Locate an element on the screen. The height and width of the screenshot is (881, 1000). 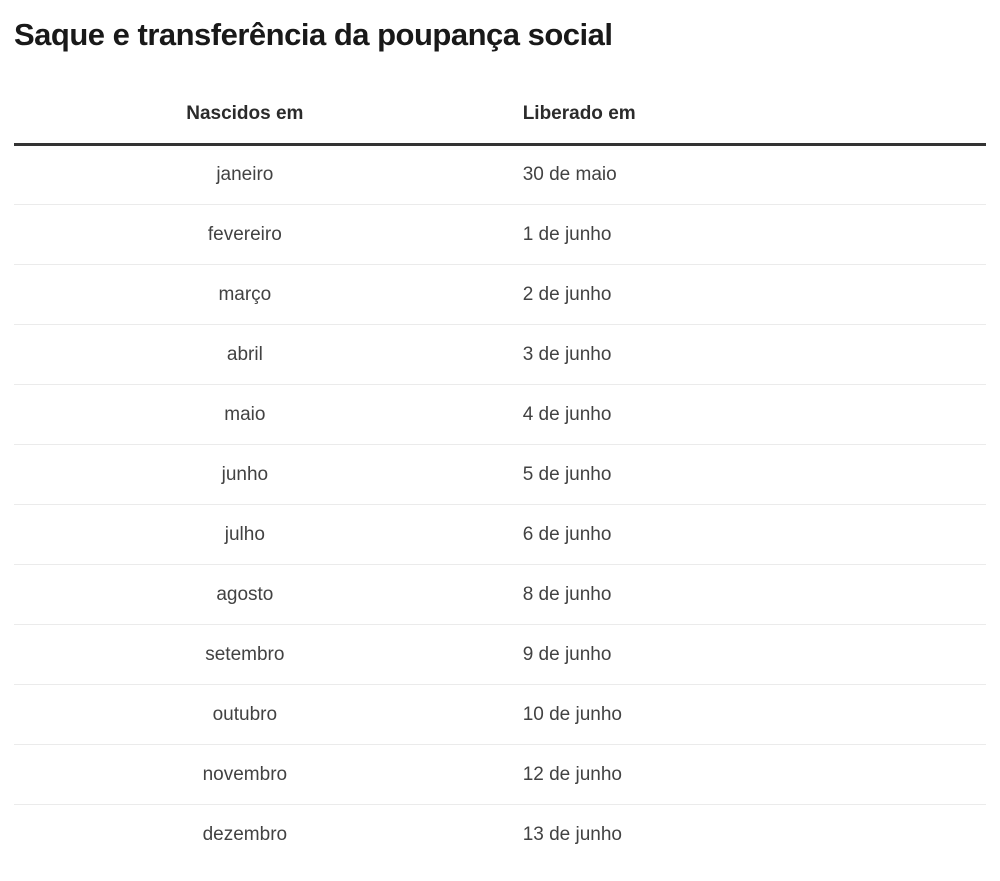
table-header: Nascidos em Liberado em is located at coordinates (500, 100).